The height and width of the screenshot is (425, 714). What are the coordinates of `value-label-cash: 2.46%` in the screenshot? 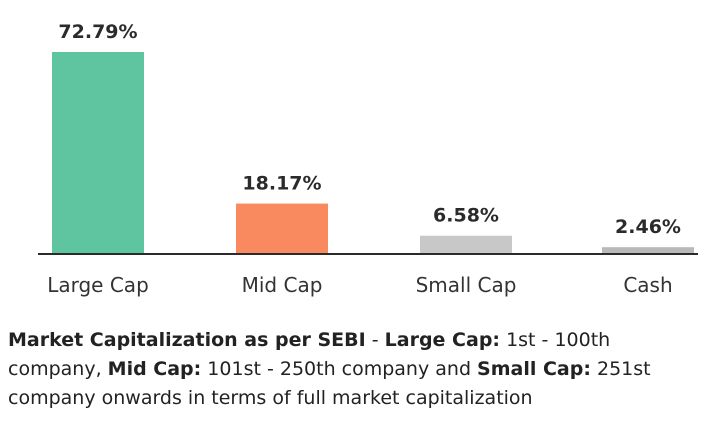 It's located at (648, 227).